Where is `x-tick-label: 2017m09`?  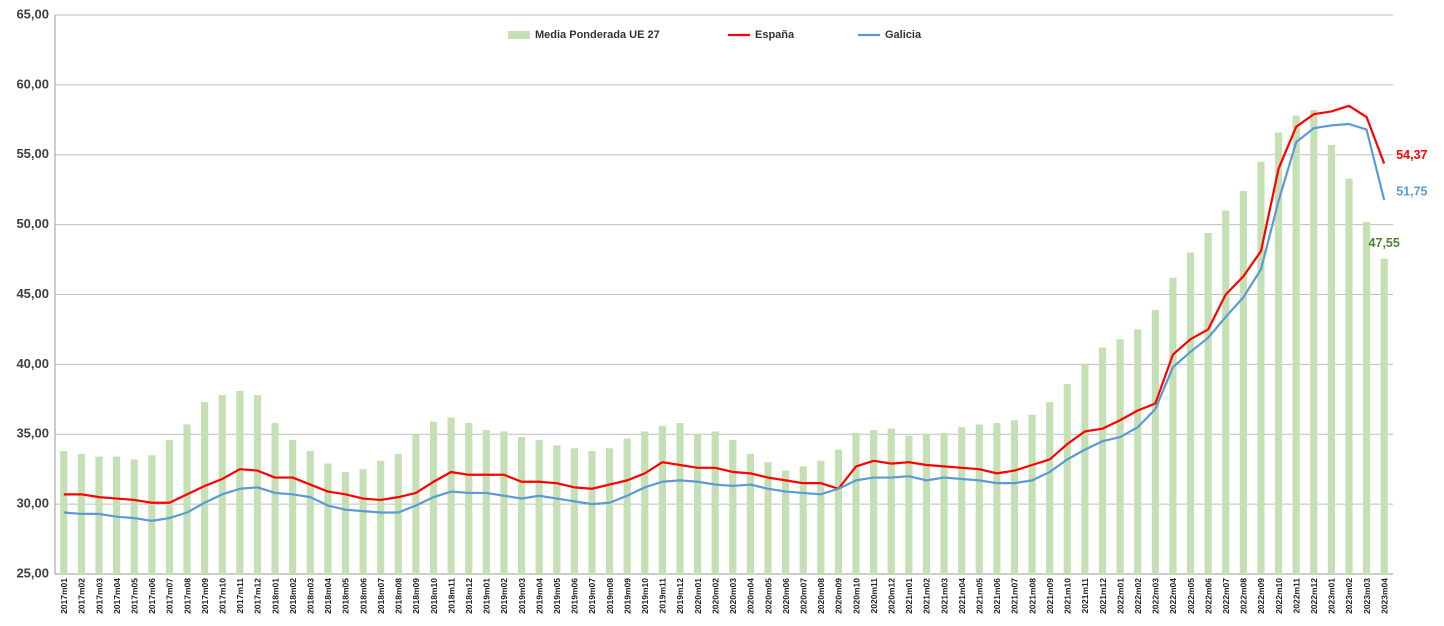 x-tick-label: 2017m09 is located at coordinates (205, 596).